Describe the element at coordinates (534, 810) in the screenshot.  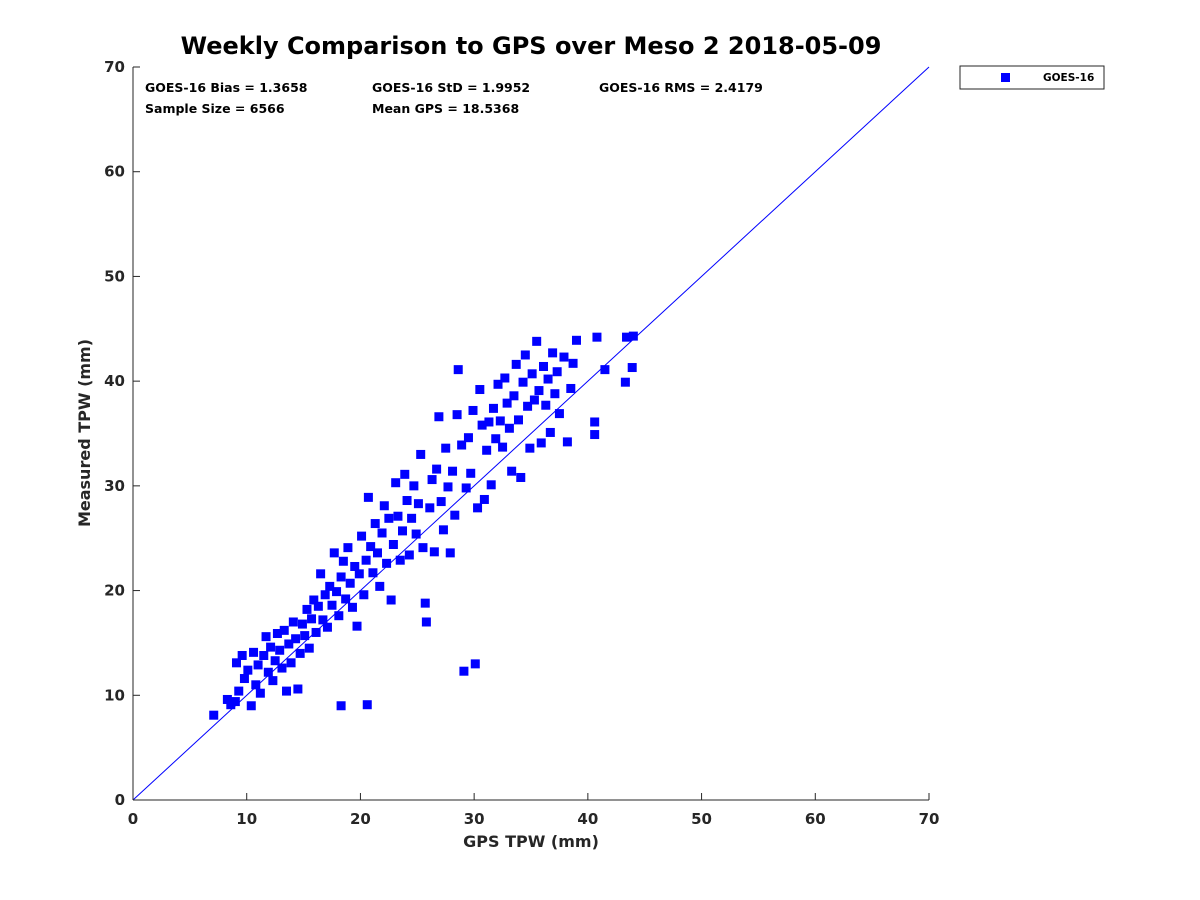
I see `x-axis-ticks: 0 10 20 30 40 50 60 70` at that location.